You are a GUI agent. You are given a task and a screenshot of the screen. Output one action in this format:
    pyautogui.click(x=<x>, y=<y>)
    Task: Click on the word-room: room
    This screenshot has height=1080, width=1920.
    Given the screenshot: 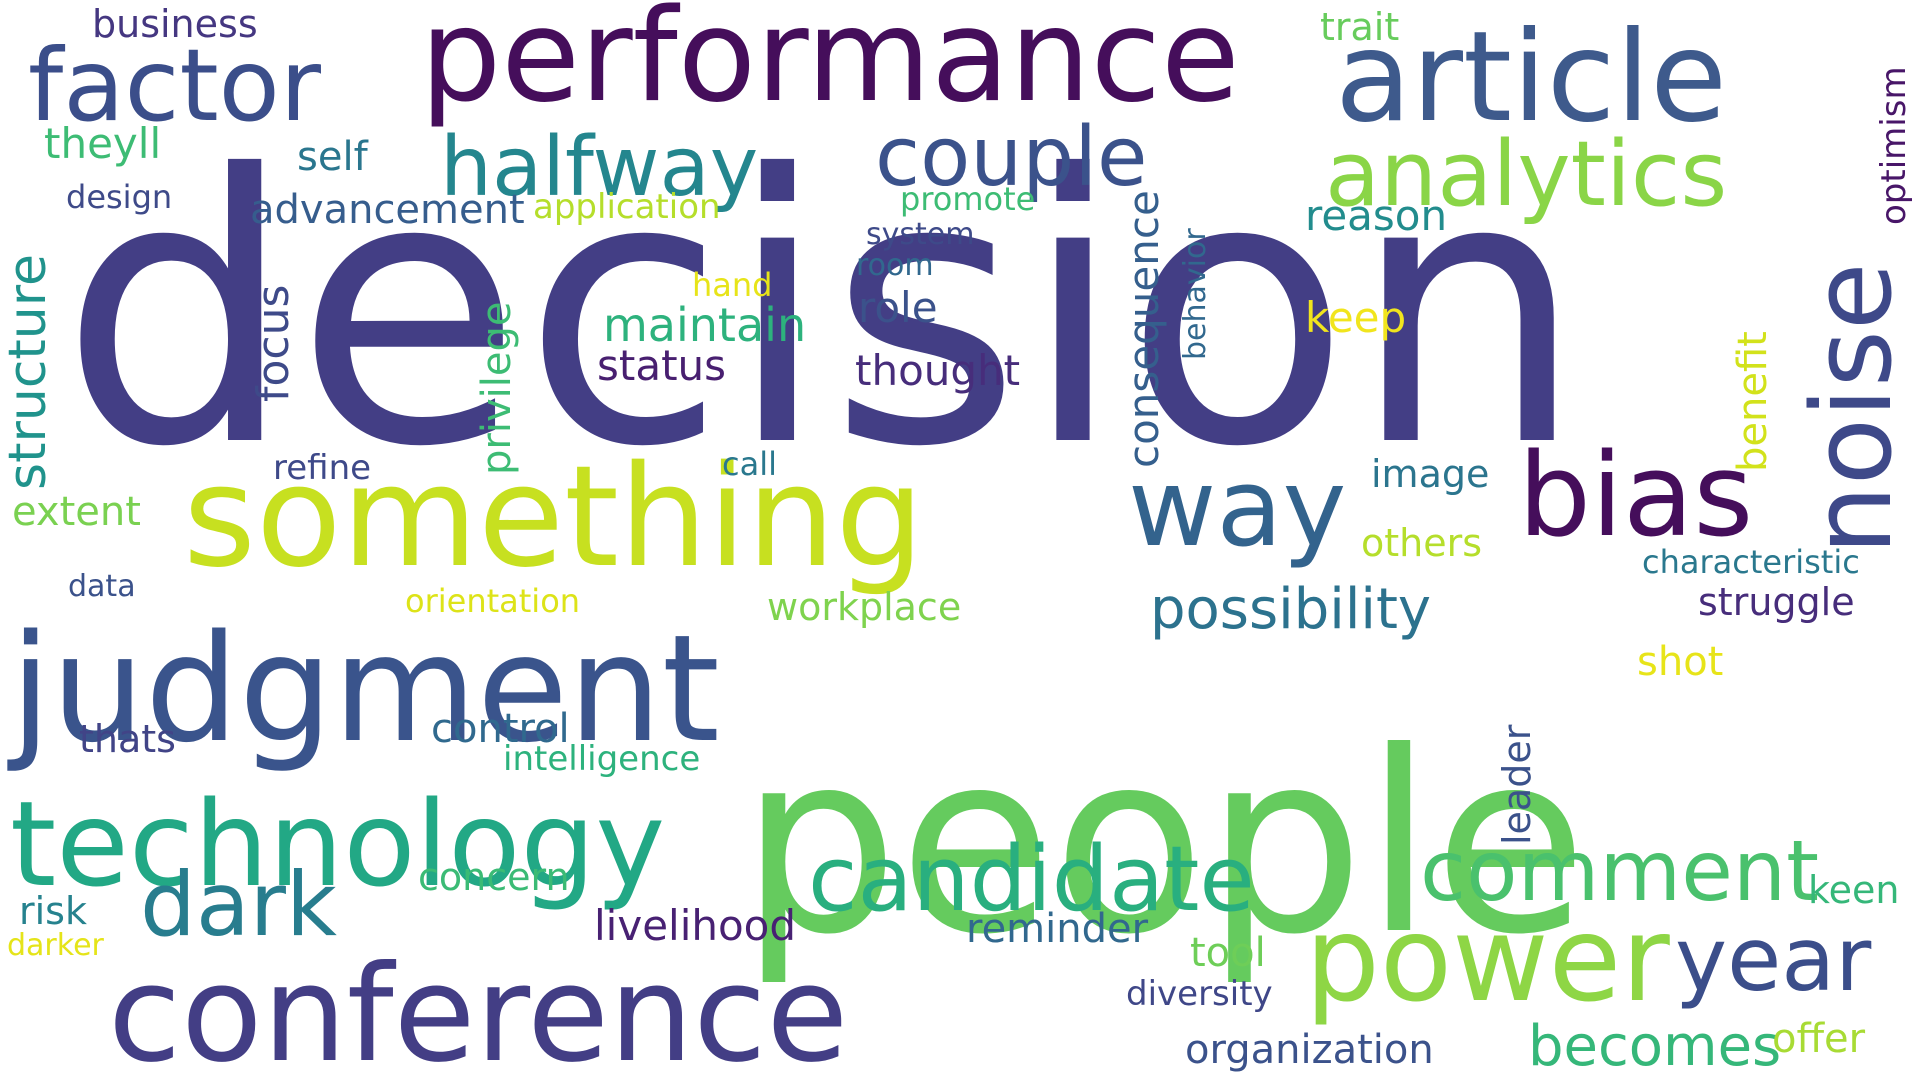 What is the action you would take?
    pyautogui.click(x=895, y=265)
    